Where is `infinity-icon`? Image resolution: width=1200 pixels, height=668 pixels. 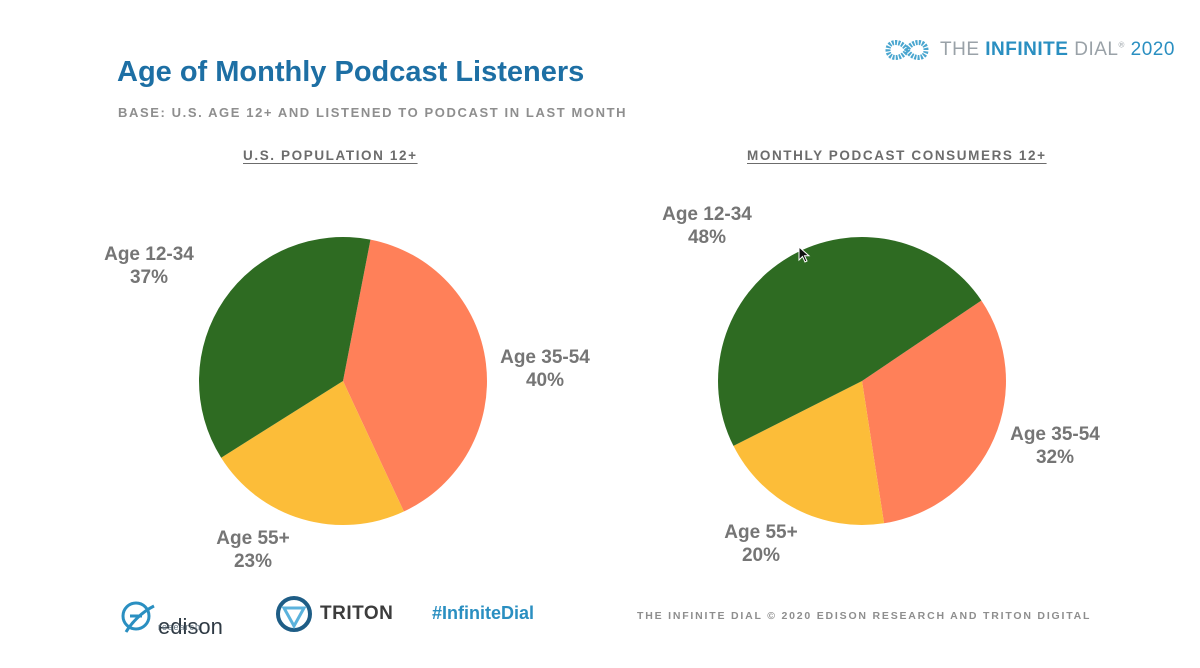 infinity-icon is located at coordinates (907, 50).